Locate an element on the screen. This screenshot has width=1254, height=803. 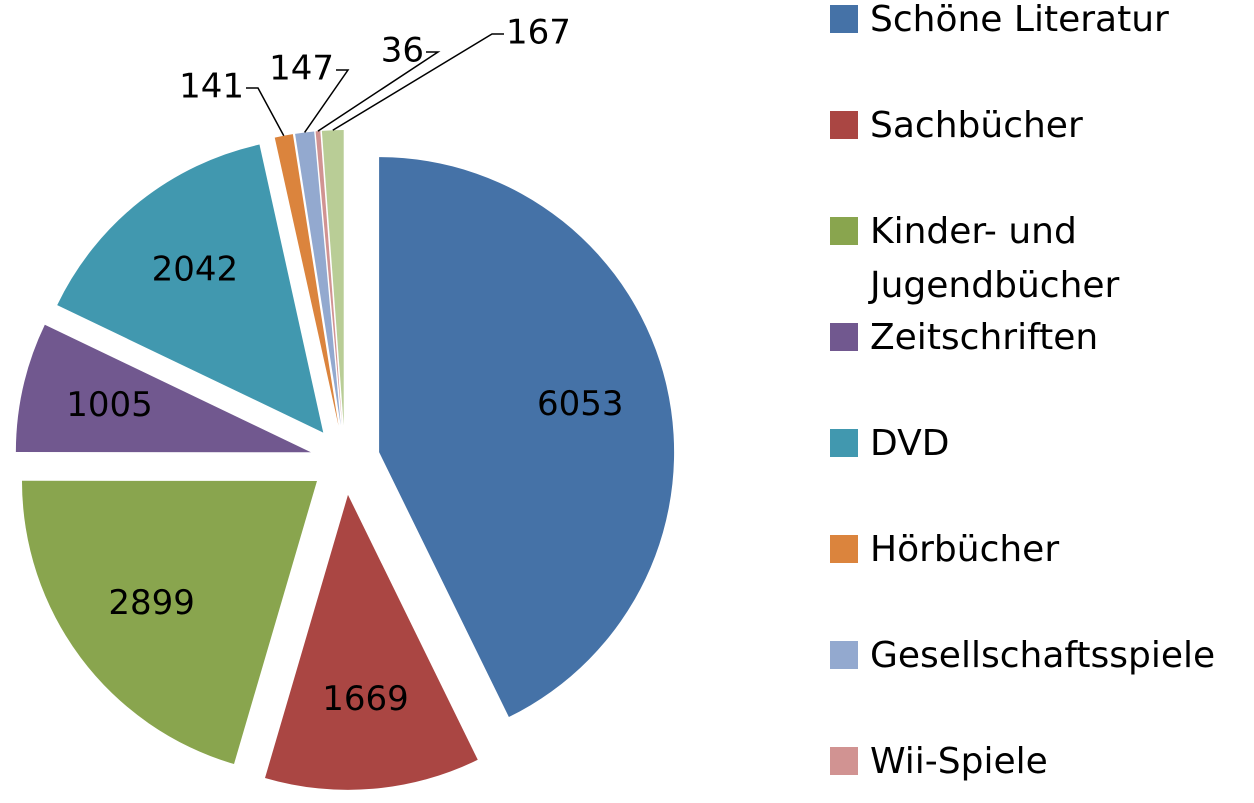
legend-label: Wii-Spiele is located at coordinates (959, 761).